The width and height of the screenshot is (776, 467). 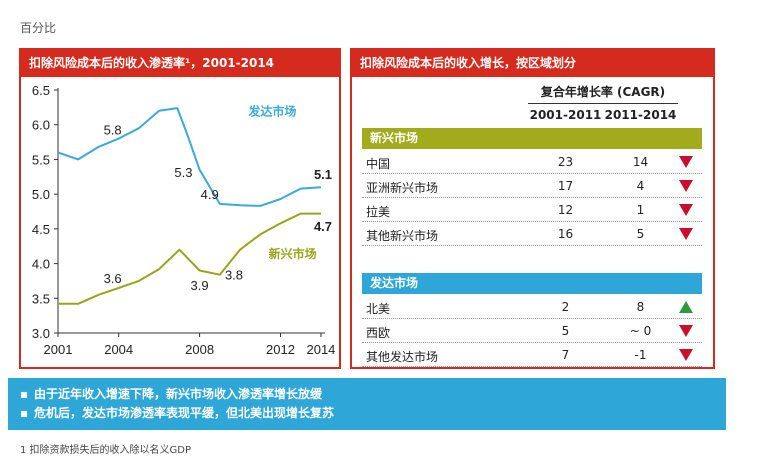 I want to click on y-tick-label: 6.0, so click(x=41, y=125).